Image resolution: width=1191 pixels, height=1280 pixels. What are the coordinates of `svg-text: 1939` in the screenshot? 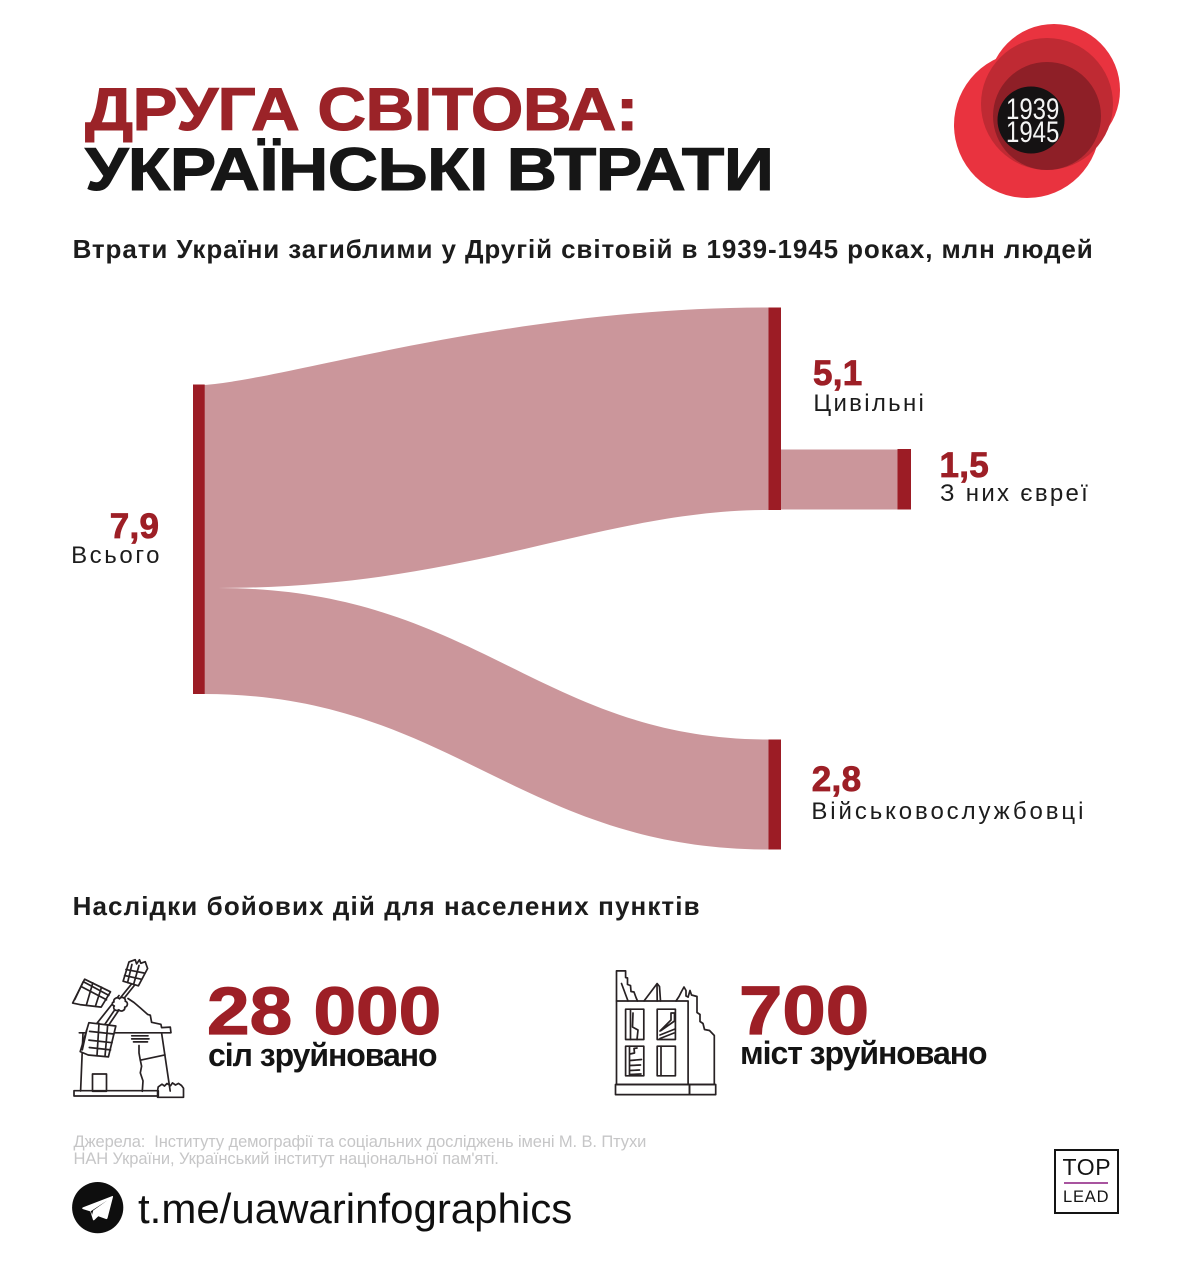 It's located at (1032, 108).